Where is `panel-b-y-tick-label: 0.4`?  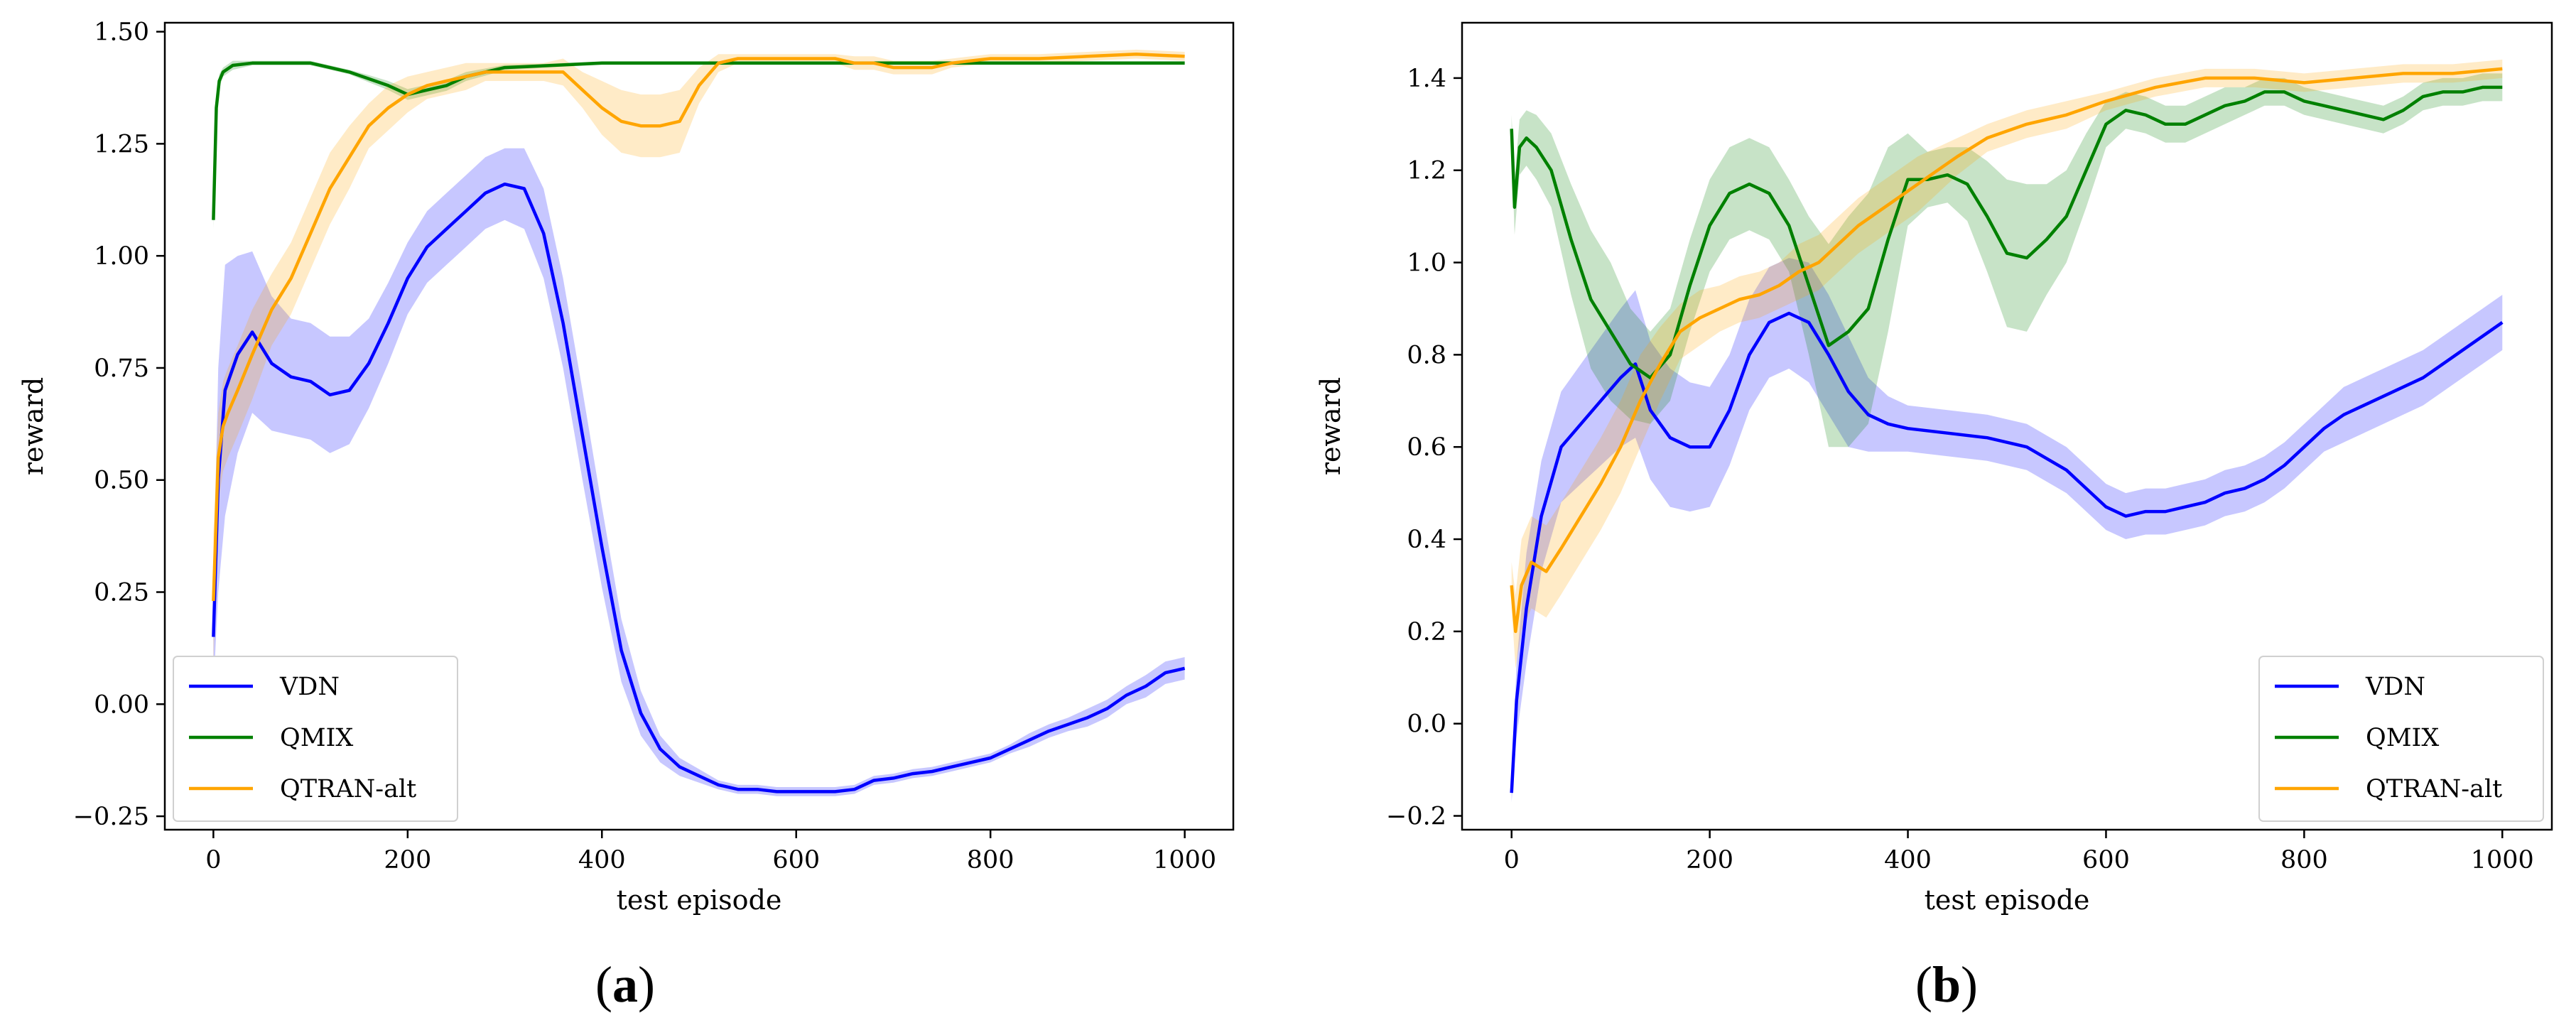 panel-b-y-tick-label: 0.4 is located at coordinates (1426, 540).